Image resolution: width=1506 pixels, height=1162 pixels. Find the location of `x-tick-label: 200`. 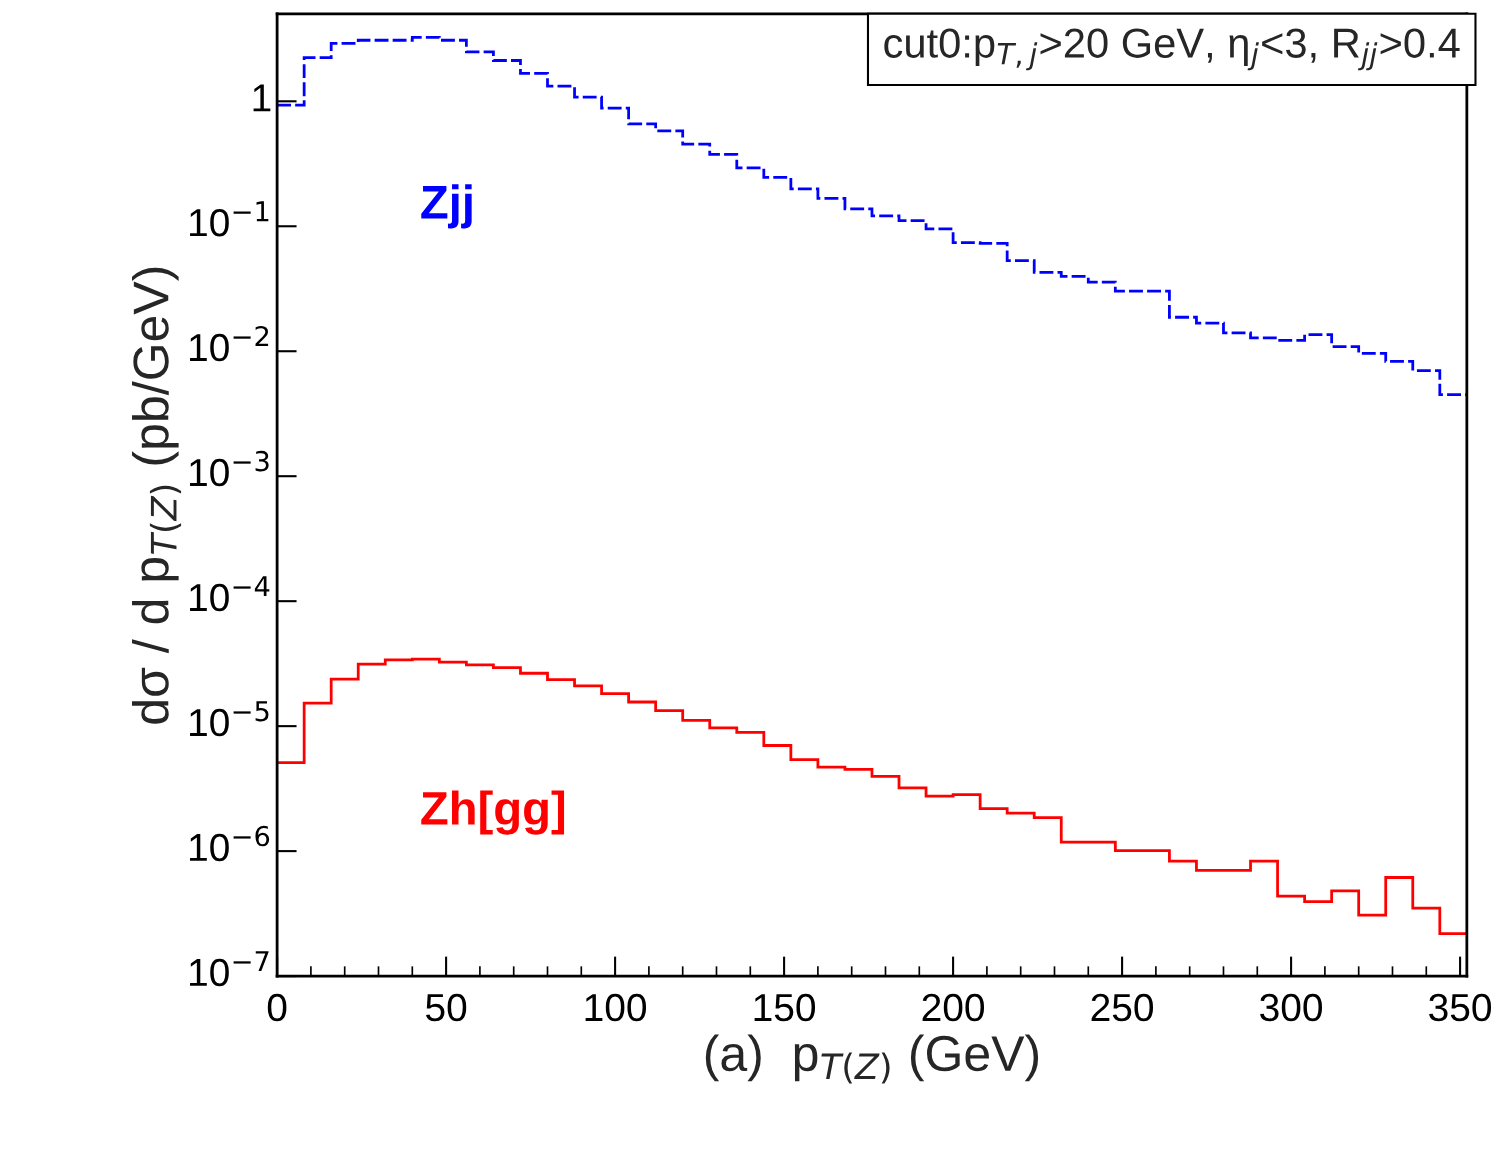

x-tick-label: 200 is located at coordinates (953, 1007).